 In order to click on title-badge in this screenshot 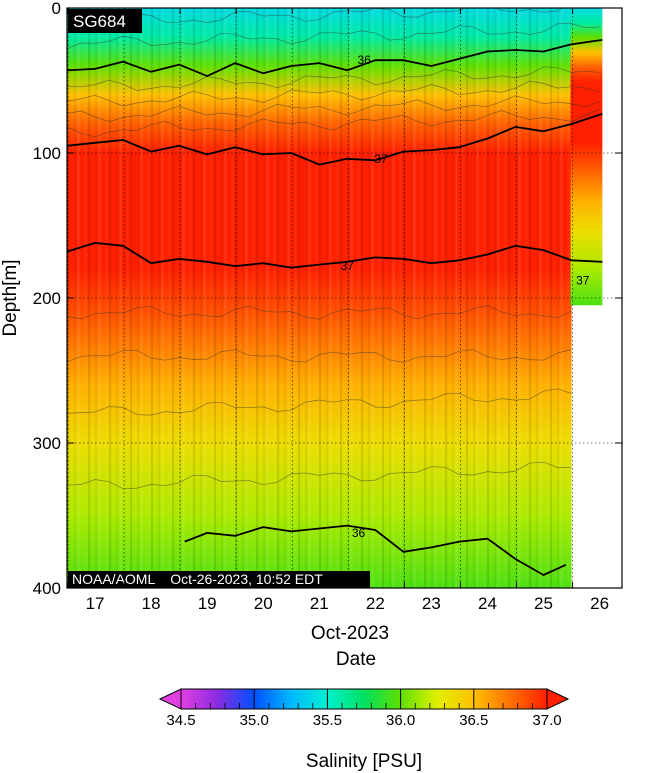, I will do `click(105, 21)`.